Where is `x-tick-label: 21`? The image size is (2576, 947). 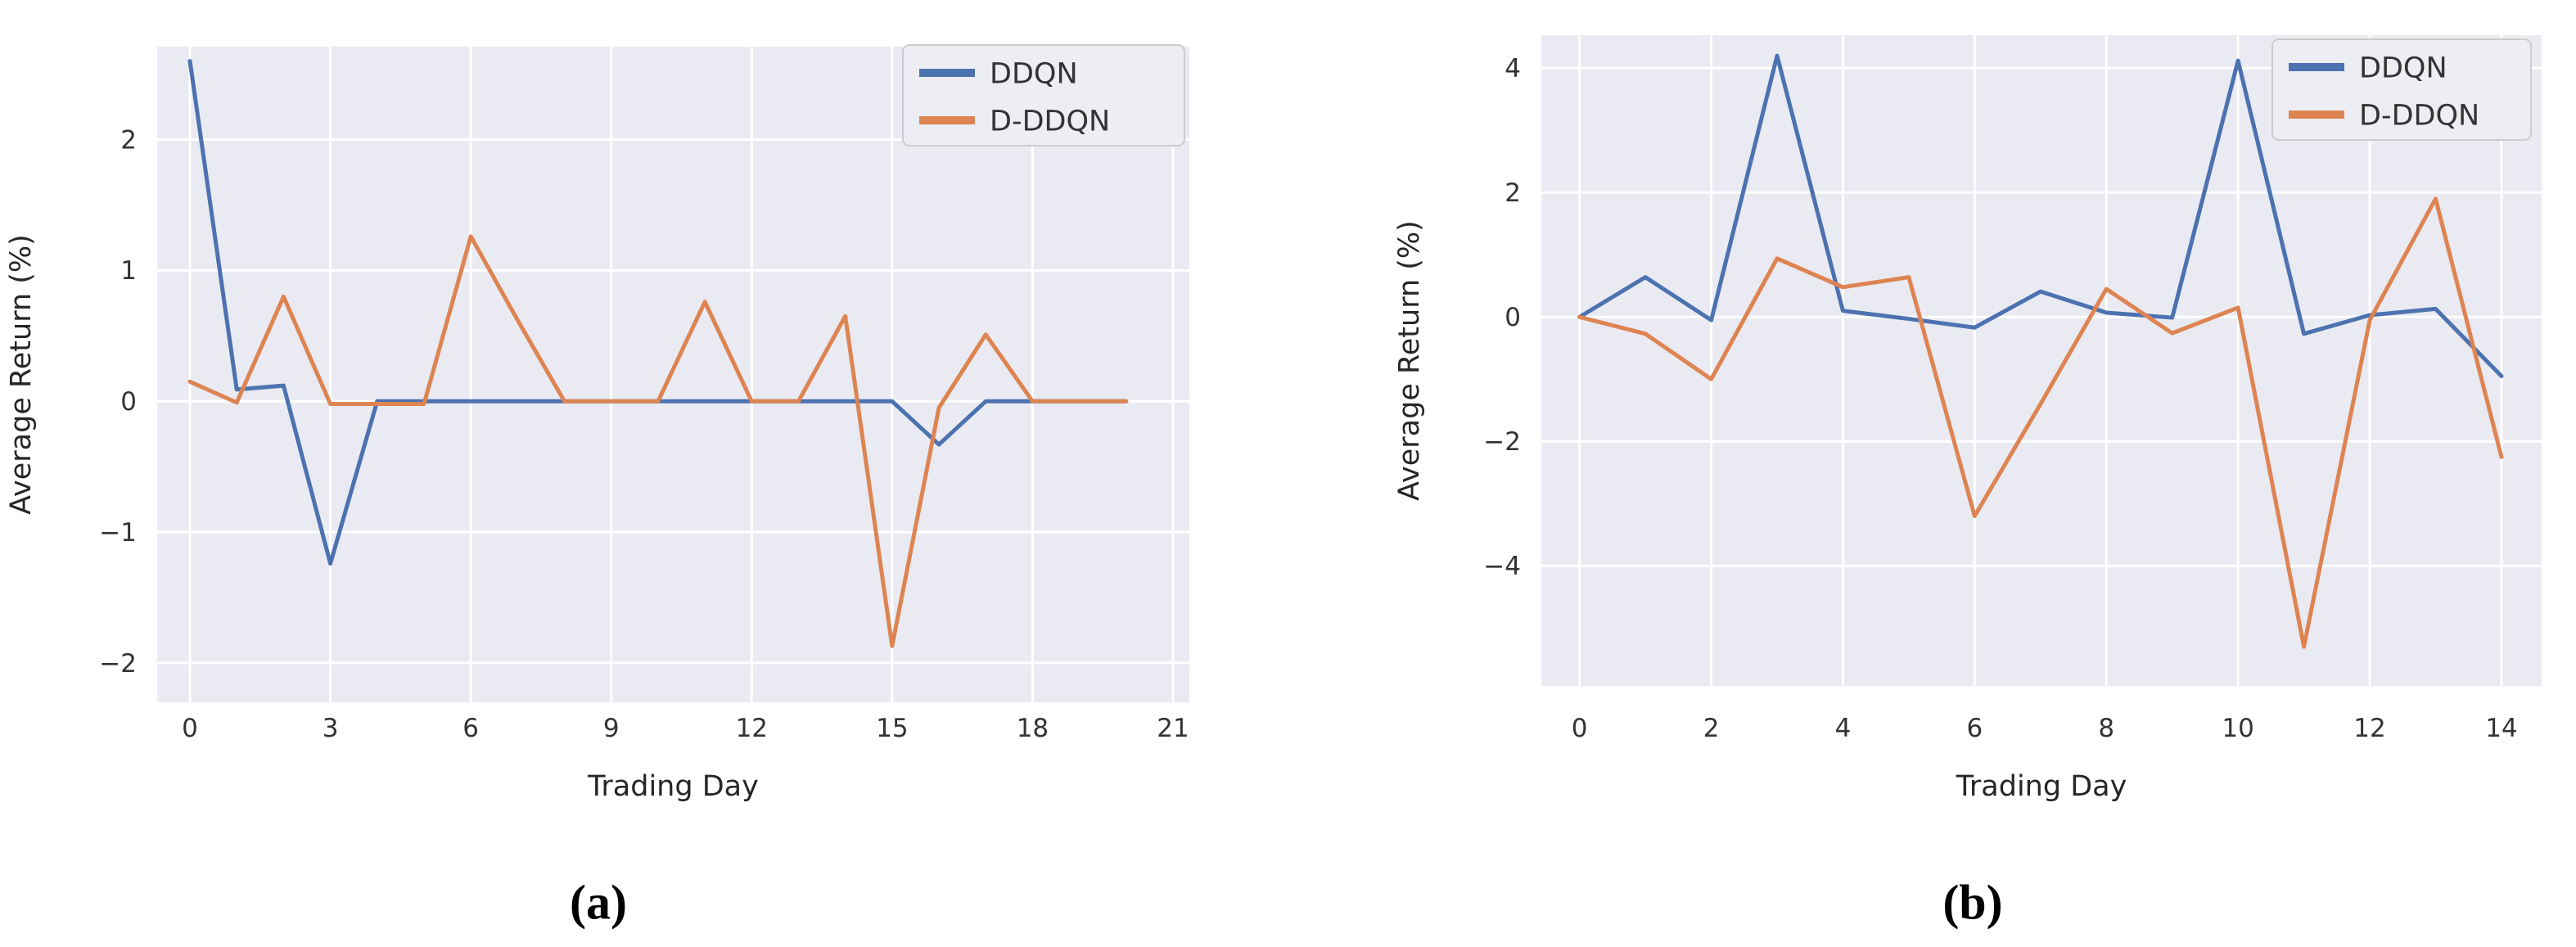 x-tick-label: 21 is located at coordinates (1173, 728).